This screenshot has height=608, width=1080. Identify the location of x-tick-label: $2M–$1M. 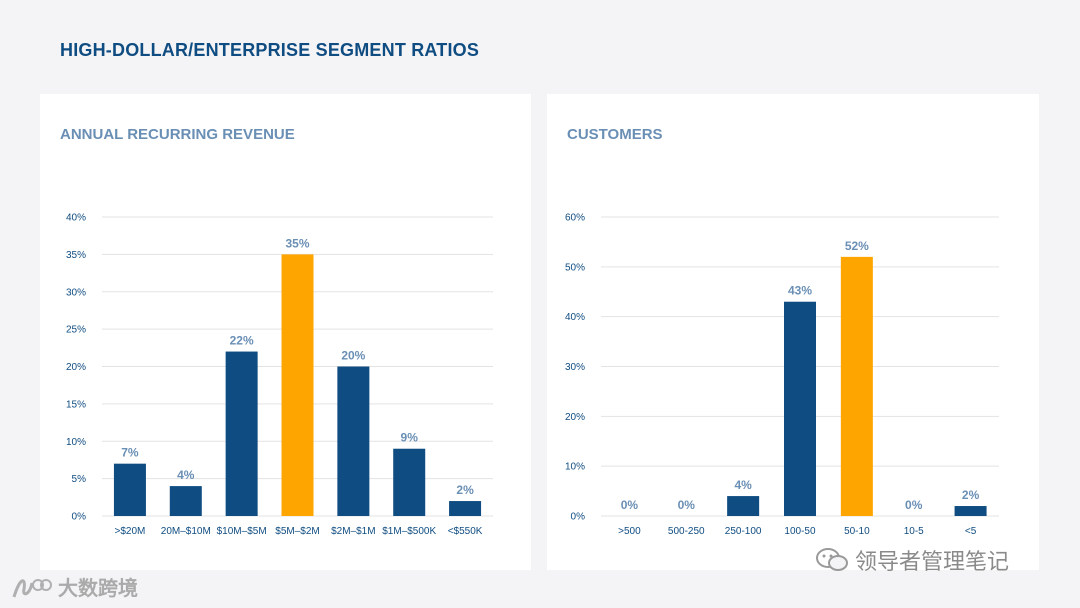
(353, 531).